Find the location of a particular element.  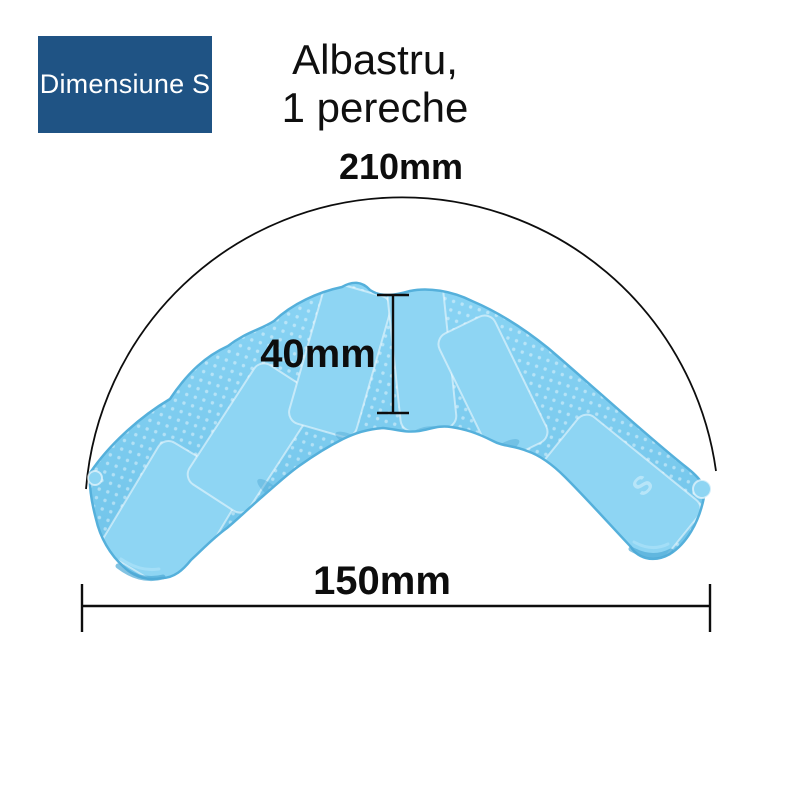

size-badge: Dimensiune S is located at coordinates (125, 84).